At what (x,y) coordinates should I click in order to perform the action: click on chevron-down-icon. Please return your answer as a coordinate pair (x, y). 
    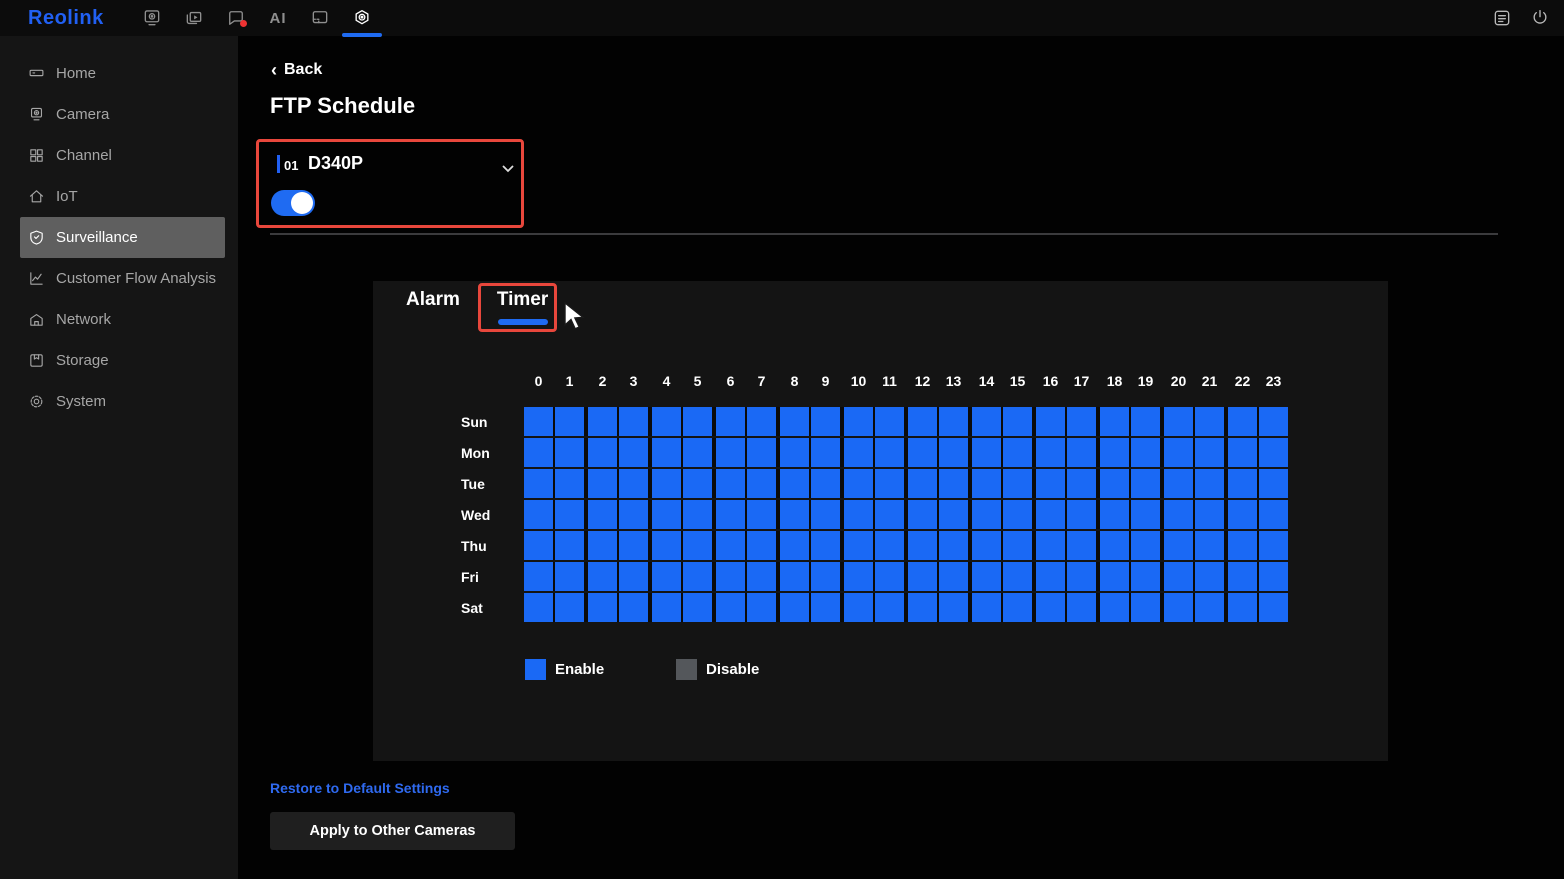
    Looking at the image, I should click on (508, 169).